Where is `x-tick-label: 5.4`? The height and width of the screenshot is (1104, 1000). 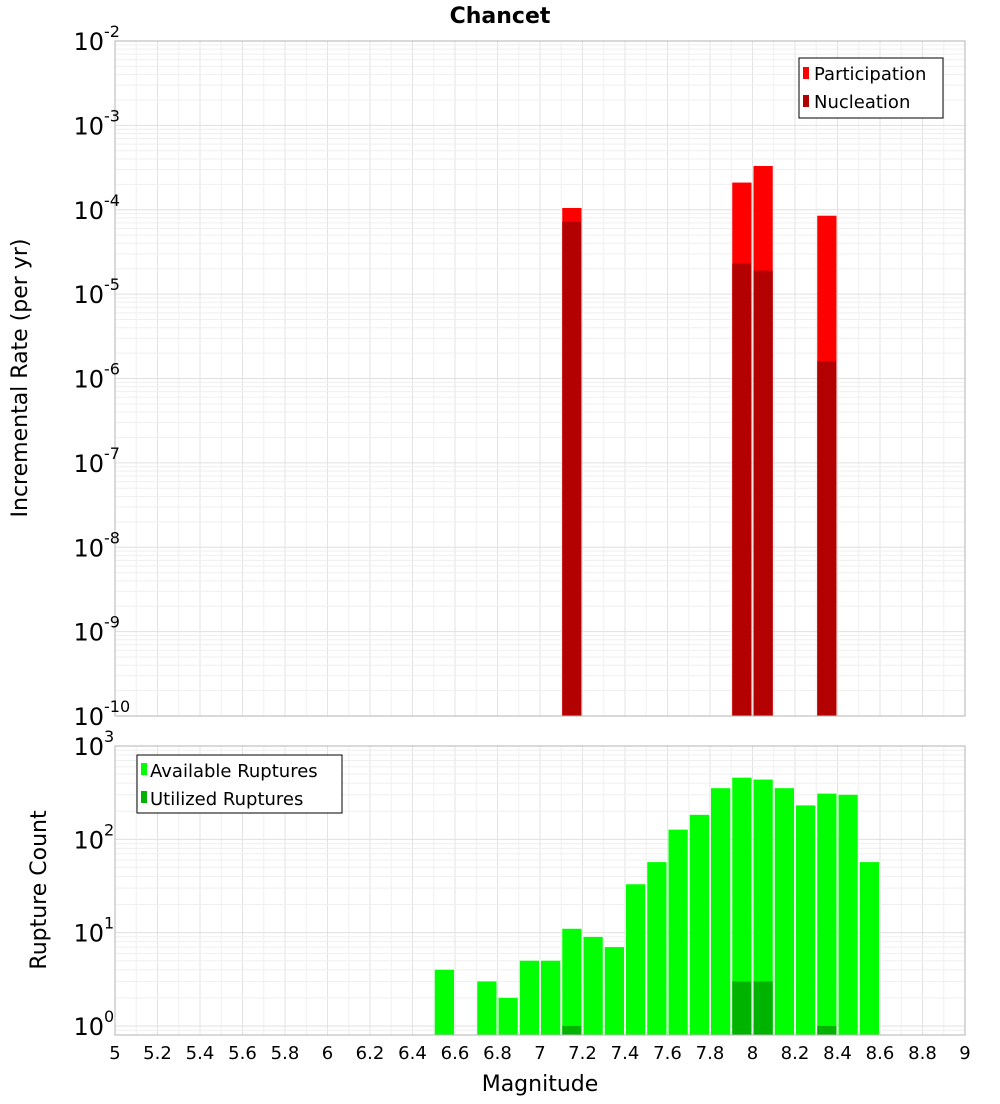
x-tick-label: 5.4 is located at coordinates (200, 1053).